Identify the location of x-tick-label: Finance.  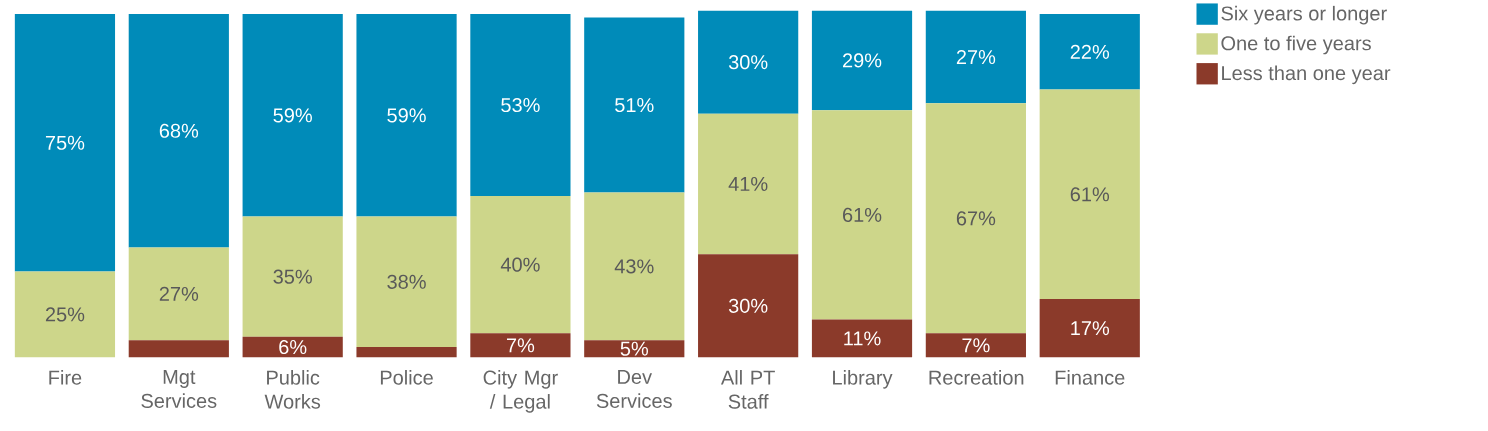
(1090, 377).